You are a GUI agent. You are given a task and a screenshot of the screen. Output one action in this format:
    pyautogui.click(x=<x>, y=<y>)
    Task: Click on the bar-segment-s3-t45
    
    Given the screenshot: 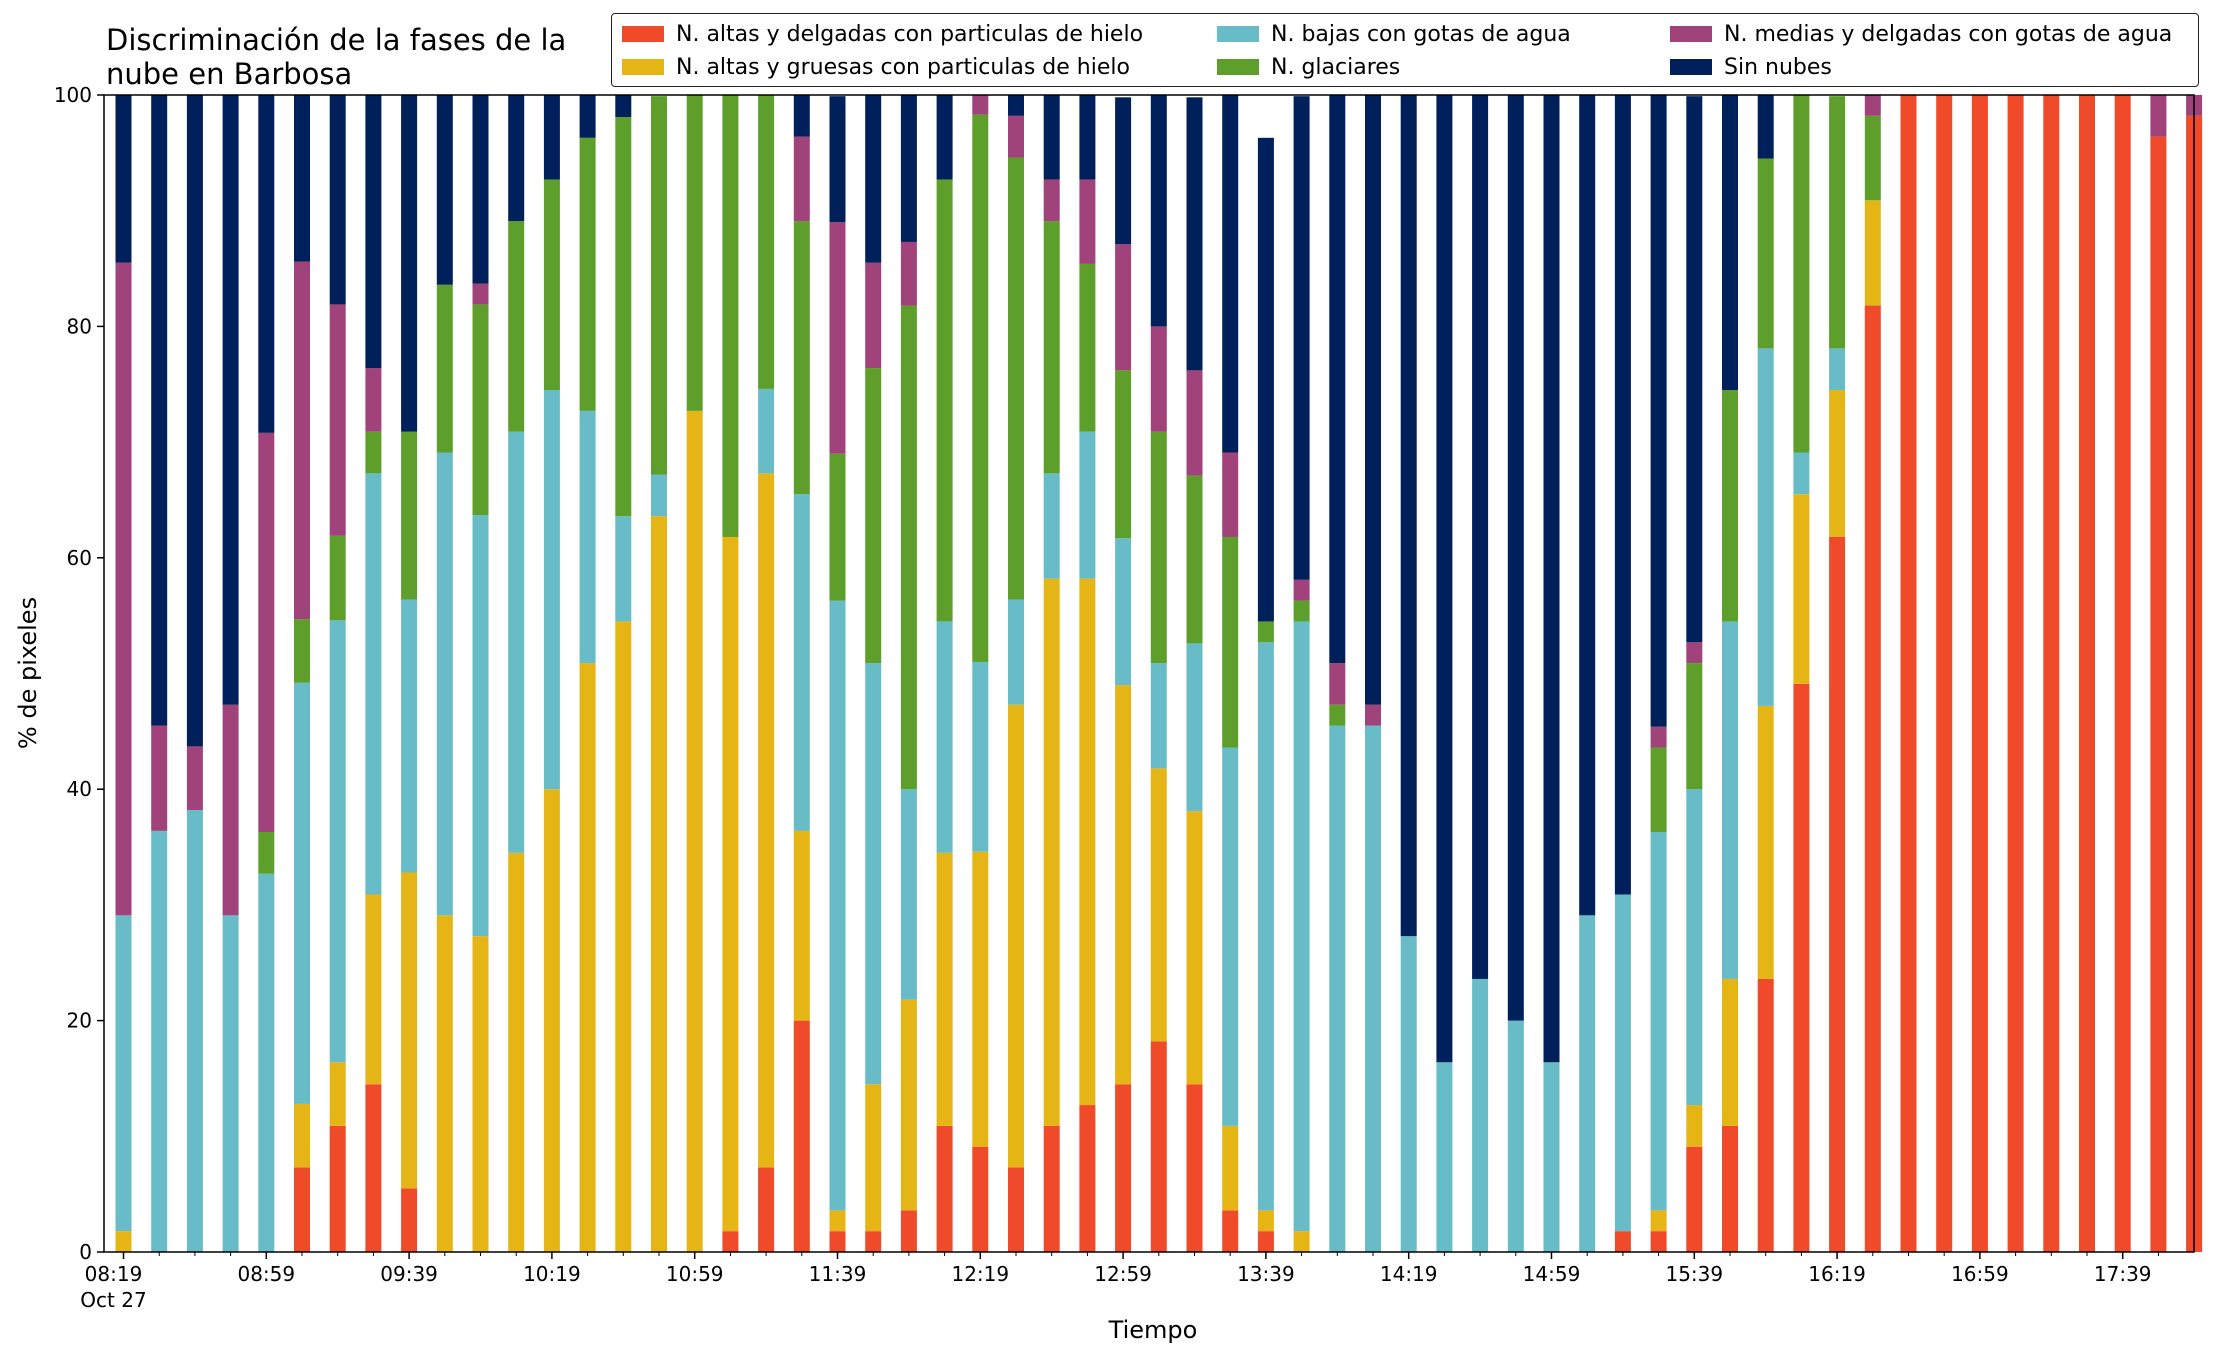 What is the action you would take?
    pyautogui.click(x=1730, y=506)
    